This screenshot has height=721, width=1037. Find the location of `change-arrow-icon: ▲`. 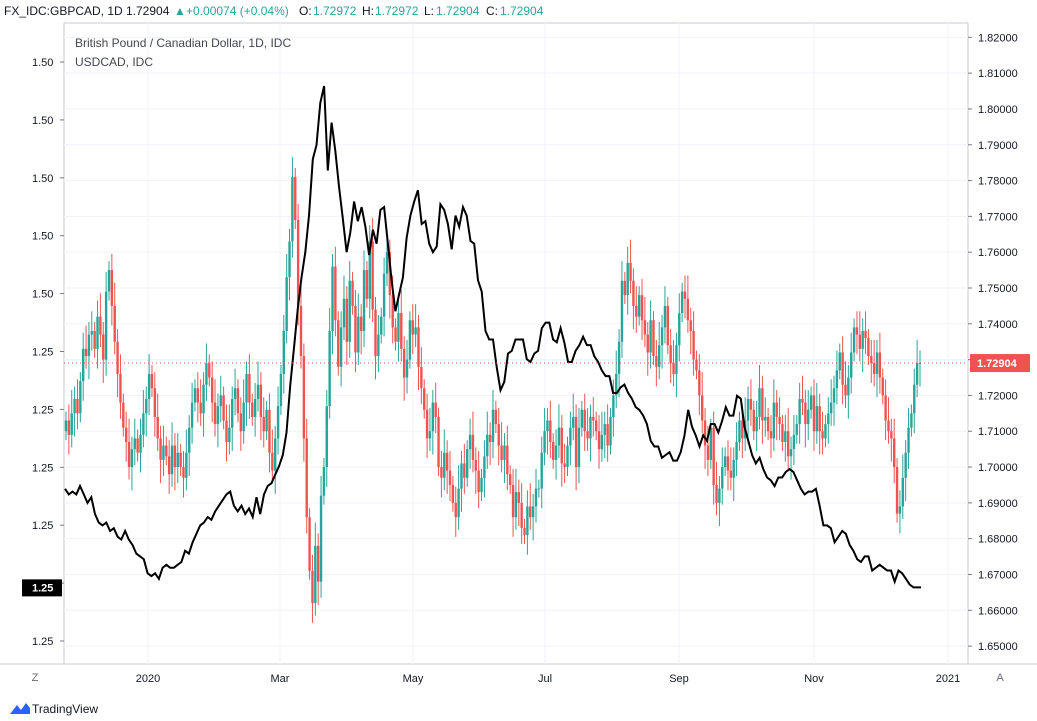

change-arrow-icon: ▲ is located at coordinates (180, 11).